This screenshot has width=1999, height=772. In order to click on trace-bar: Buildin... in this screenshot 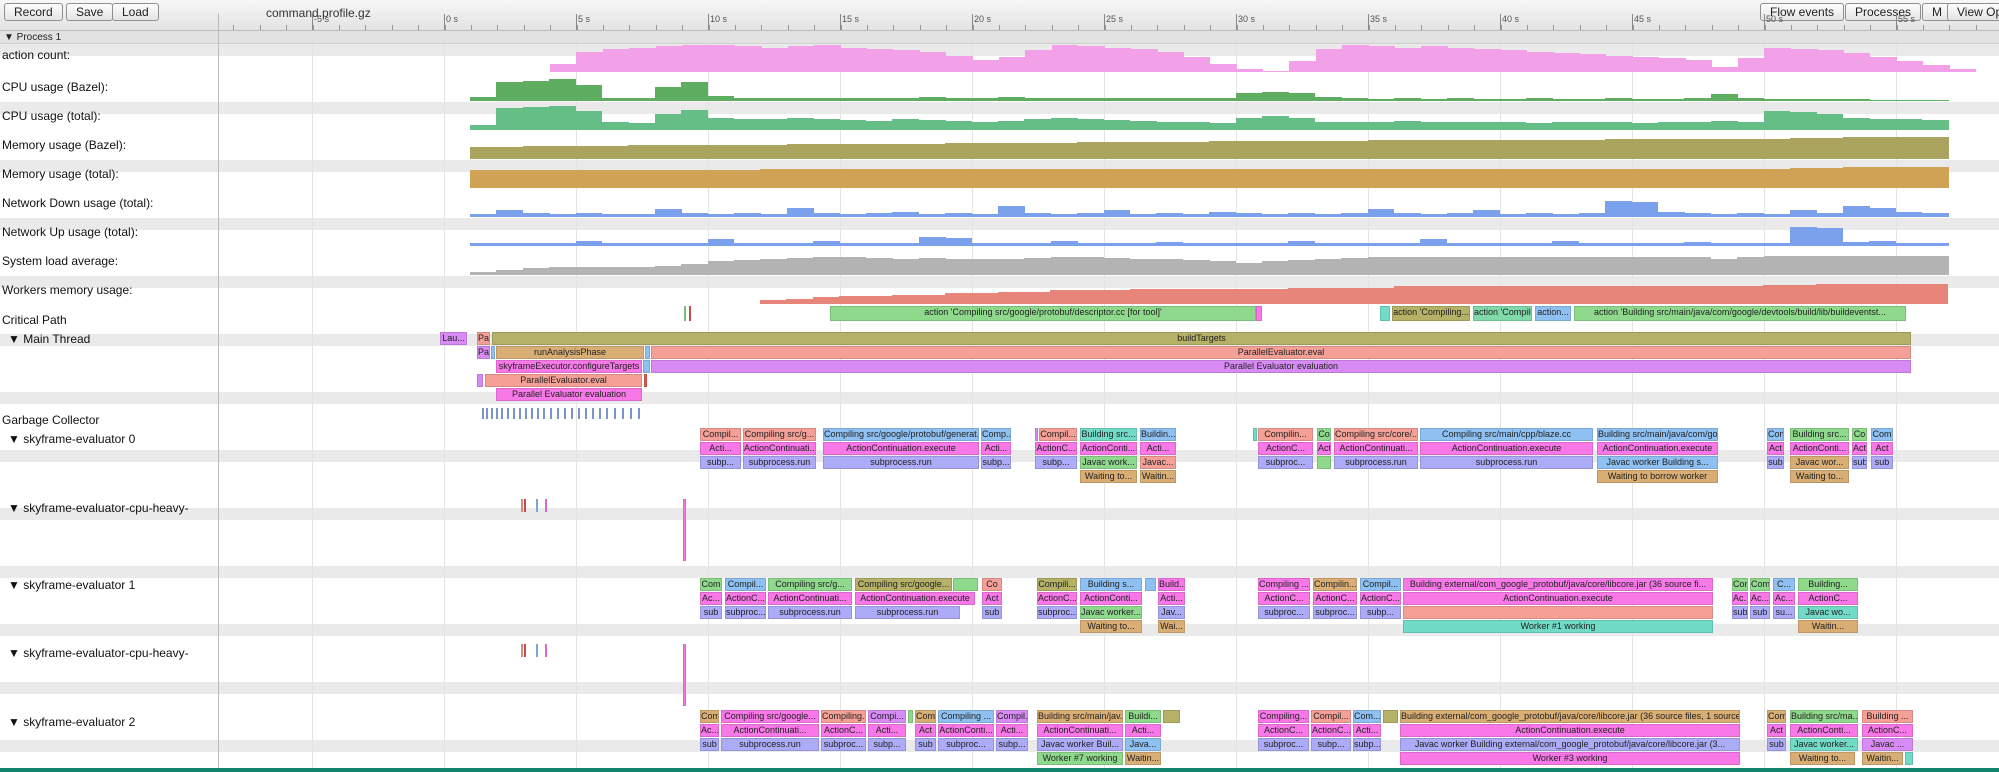, I will do `click(1158, 434)`.